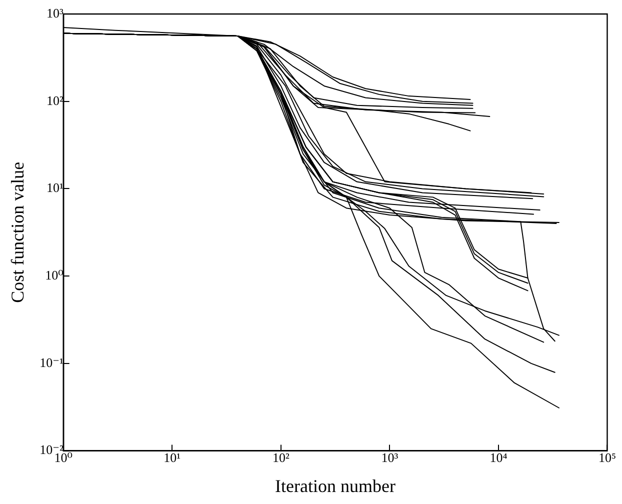 The width and height of the screenshot is (622, 504). I want to click on y-tick-label: 10⁰, so click(54, 275).